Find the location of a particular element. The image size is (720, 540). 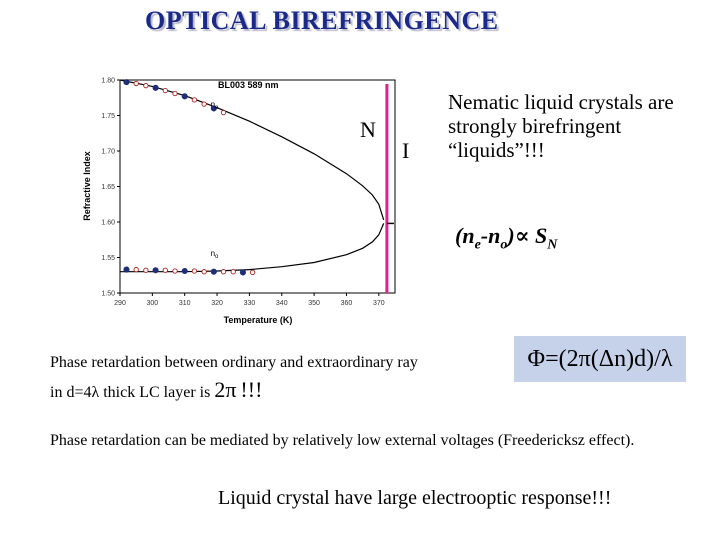

no-label-main: n is located at coordinates (213, 253).